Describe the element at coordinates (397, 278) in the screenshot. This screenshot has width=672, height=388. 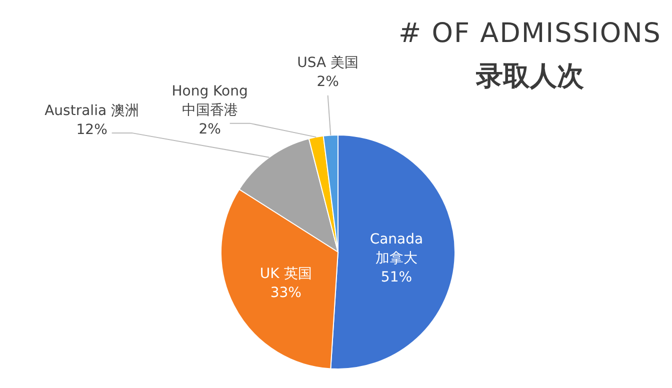
I see `data-label: 51%` at that location.